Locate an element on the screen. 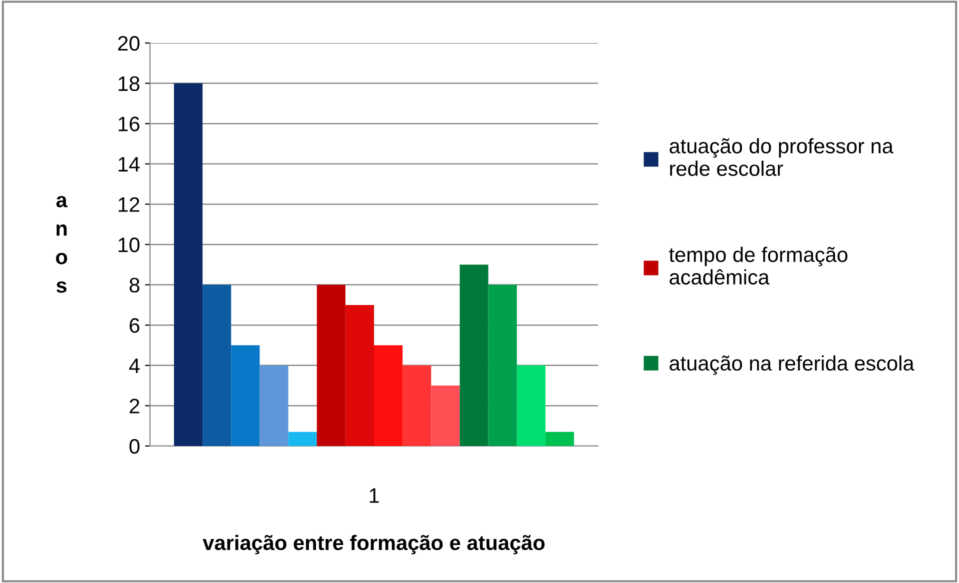 Image resolution: width=959 pixels, height=583 pixels. y-tick-label: 20 is located at coordinates (129, 43).